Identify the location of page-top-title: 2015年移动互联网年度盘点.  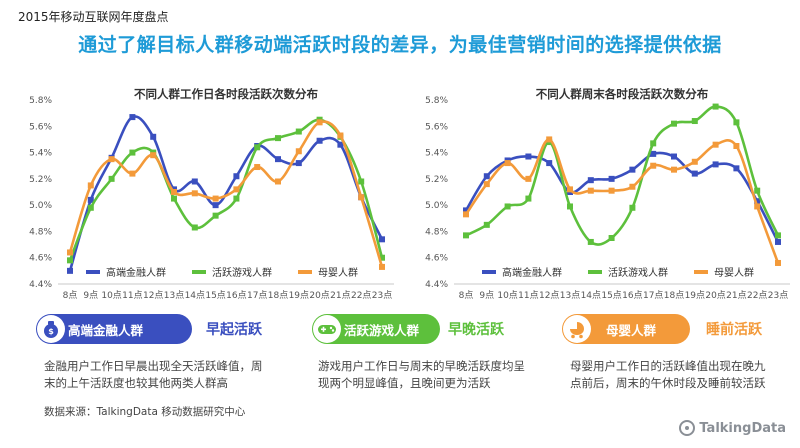
(93, 17).